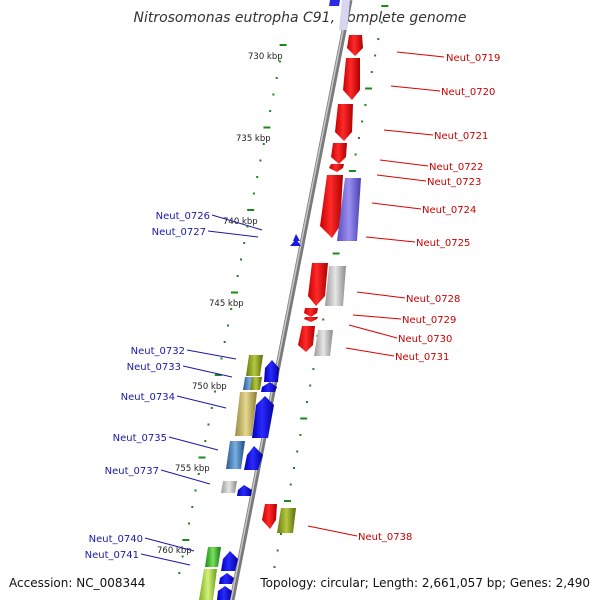 Image resolution: width=600 pixels, height=600 pixels. What do you see at coordinates (148, 397) in the screenshot?
I see `gene-label-neut-0734: Neut_0734` at bounding box center [148, 397].